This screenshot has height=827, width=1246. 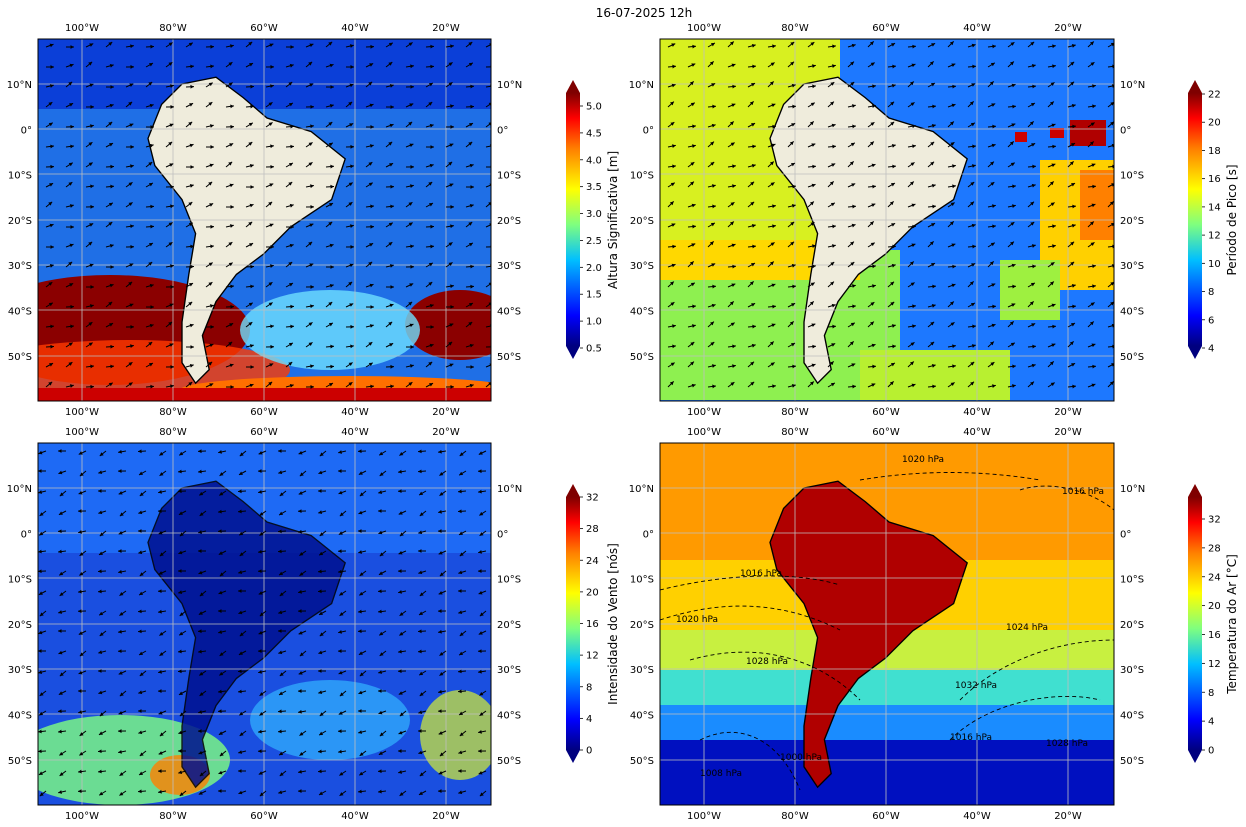 What do you see at coordinates (971, 738) in the screenshot?
I see `contour-label: 1016 hPa` at bounding box center [971, 738].